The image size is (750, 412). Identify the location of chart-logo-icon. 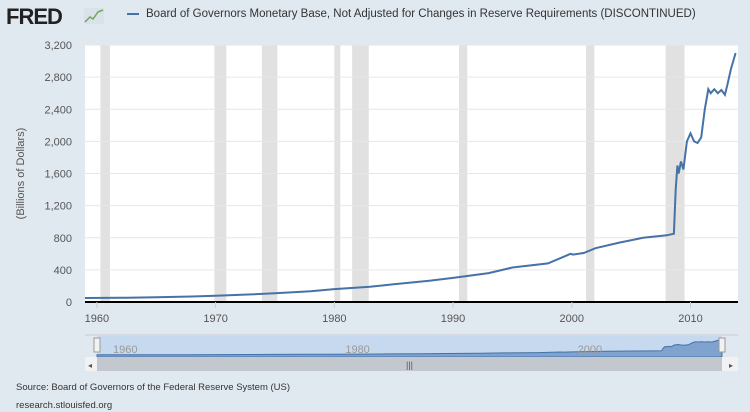
(94, 16).